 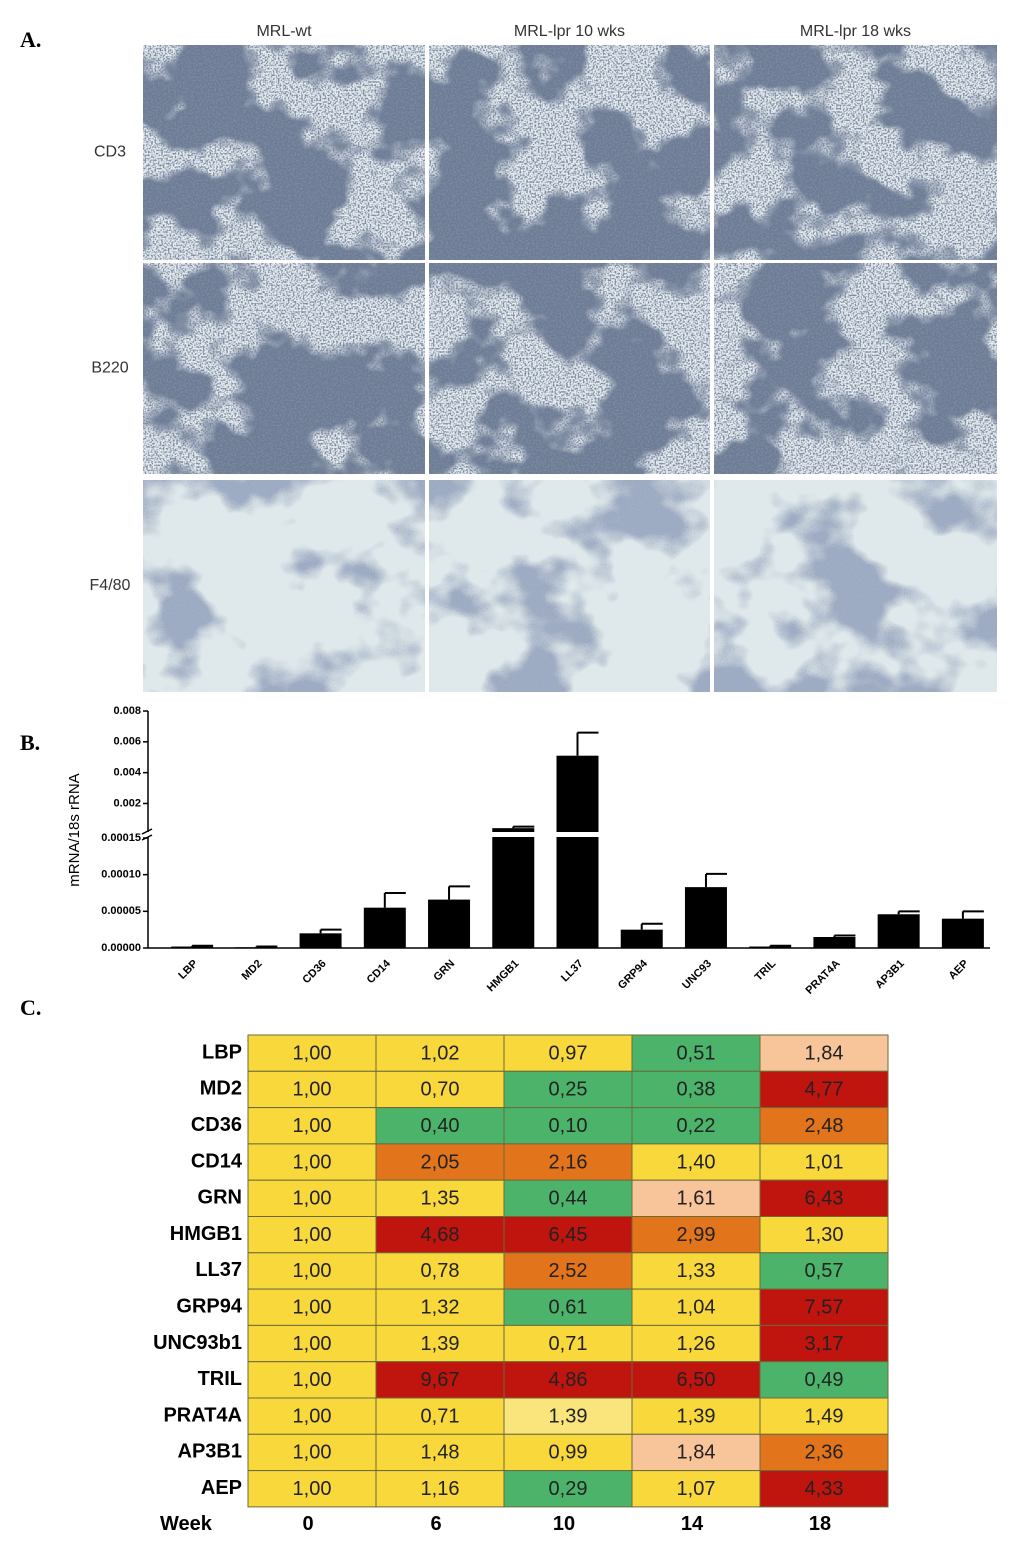 I want to click on cell-value: 3,17, so click(x=824, y=1344).